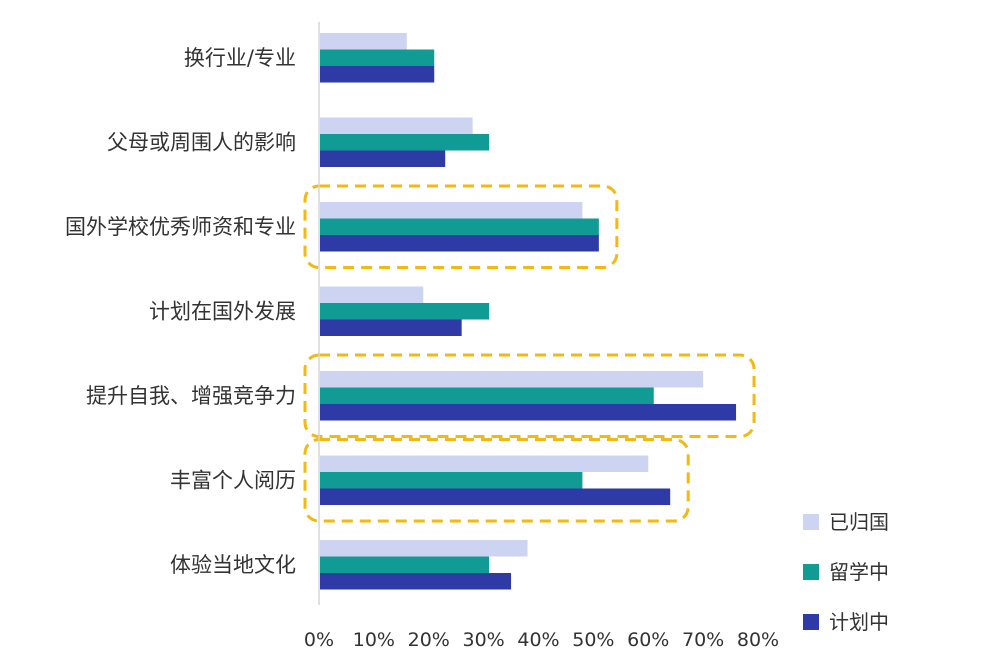 Image resolution: width=1000 pixels, height=657 pixels. Describe the element at coordinates (758, 640) in the screenshot. I see `x-tick-label: 80%` at that location.